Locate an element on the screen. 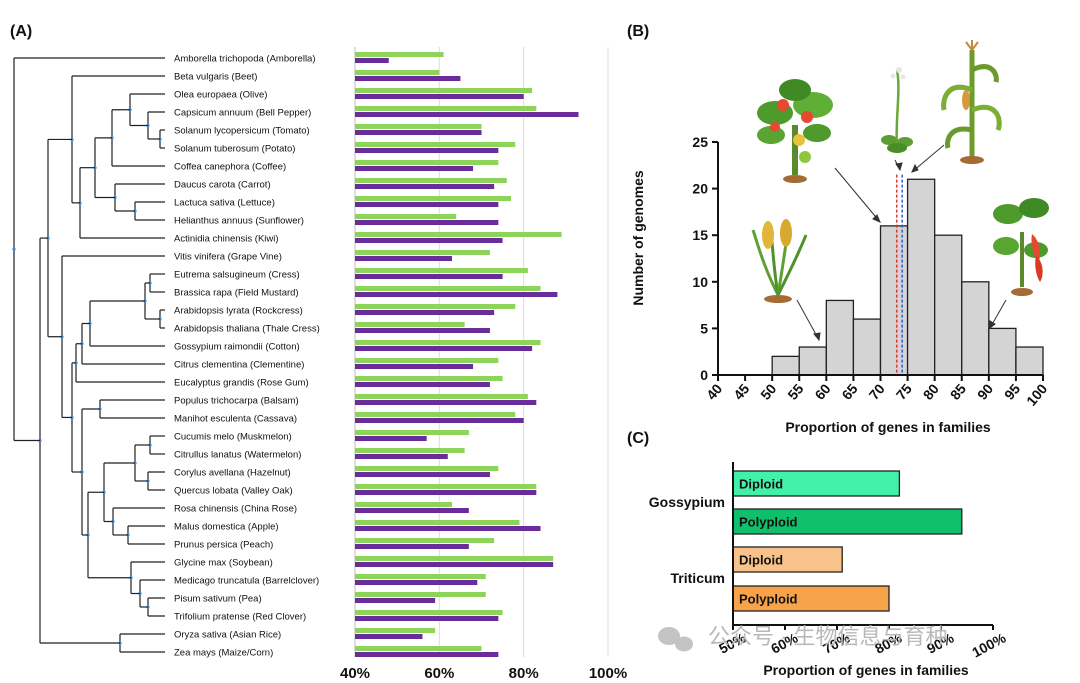 Image resolution: width=1080 pixels, height=683 pixels. bar-purple-daucus-carota-carrot is located at coordinates (425, 186).